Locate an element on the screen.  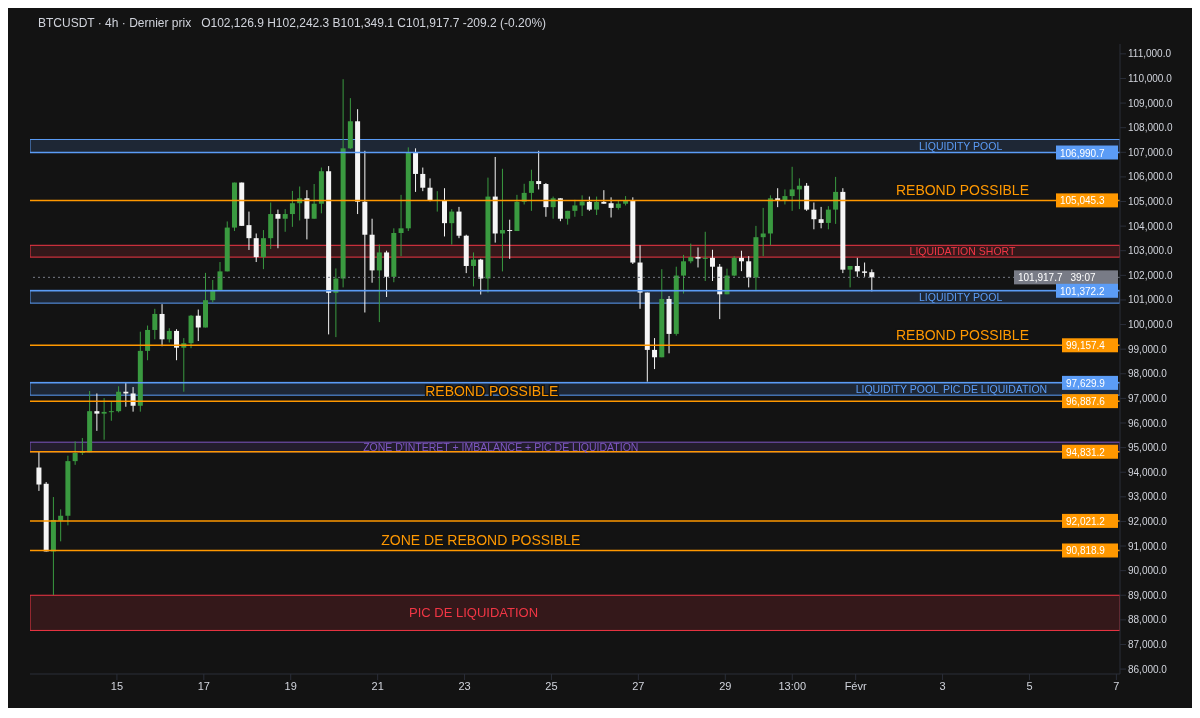
y-tick-label: 93,000.0 is located at coordinates (1148, 497).